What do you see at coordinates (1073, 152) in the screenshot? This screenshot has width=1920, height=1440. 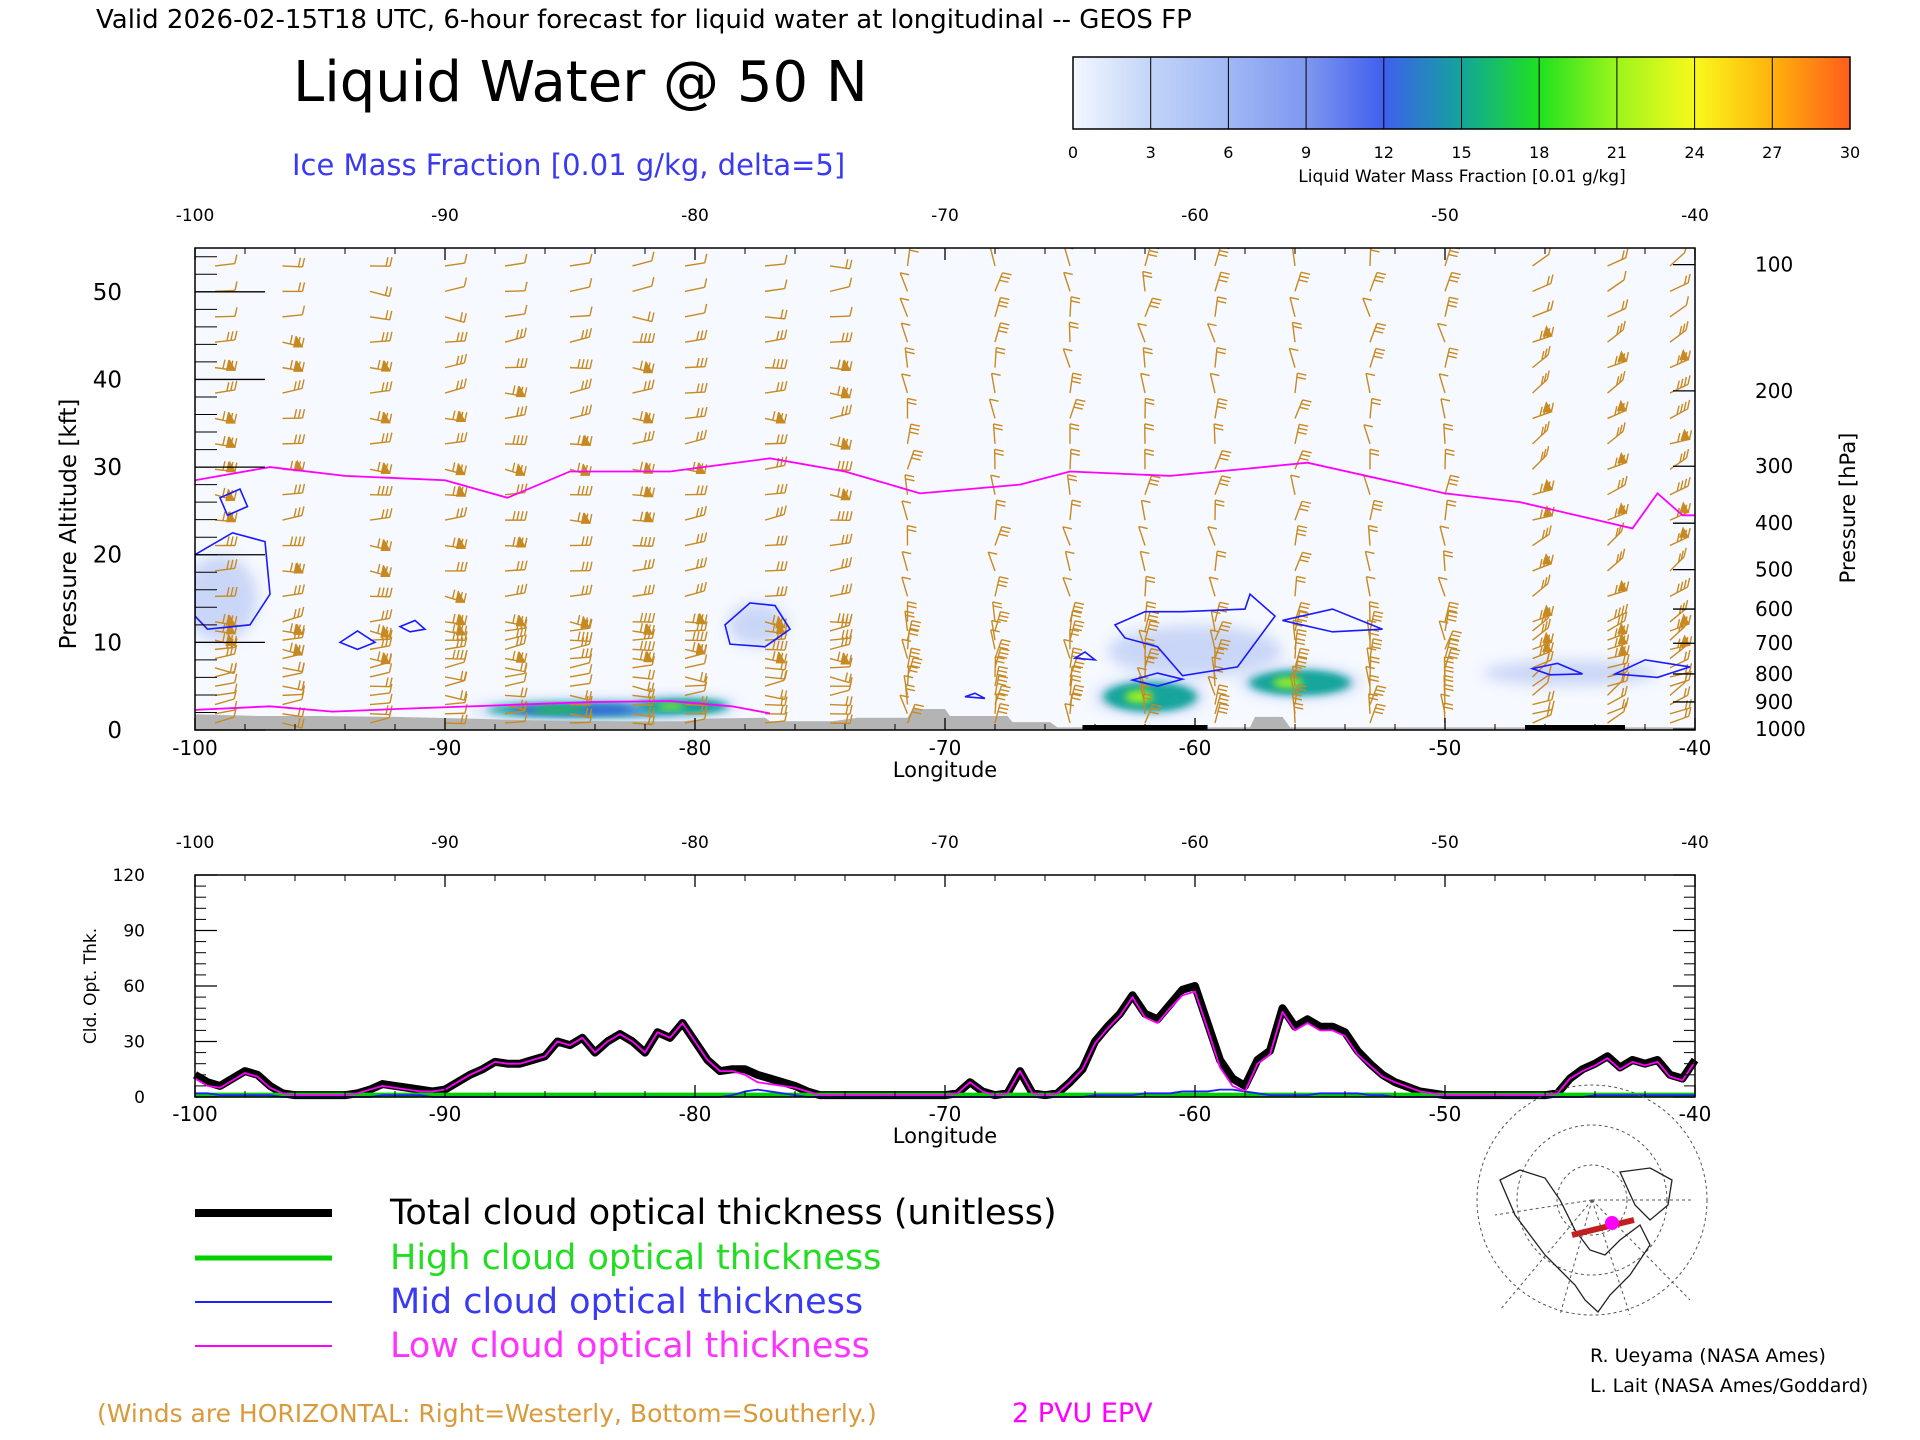 I see `colorbar-tick-label: 0` at bounding box center [1073, 152].